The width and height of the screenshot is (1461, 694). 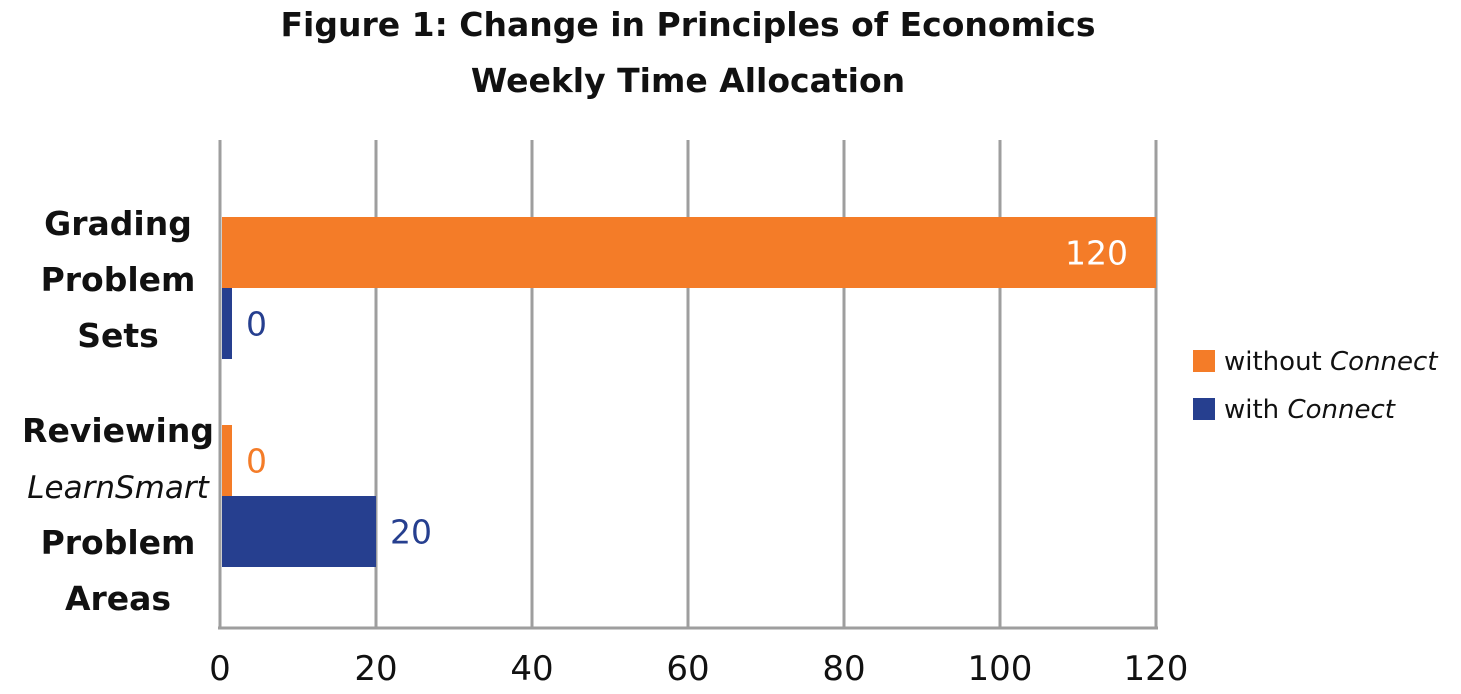 I want to click on category-label: Reviewing, so click(x=118, y=430).